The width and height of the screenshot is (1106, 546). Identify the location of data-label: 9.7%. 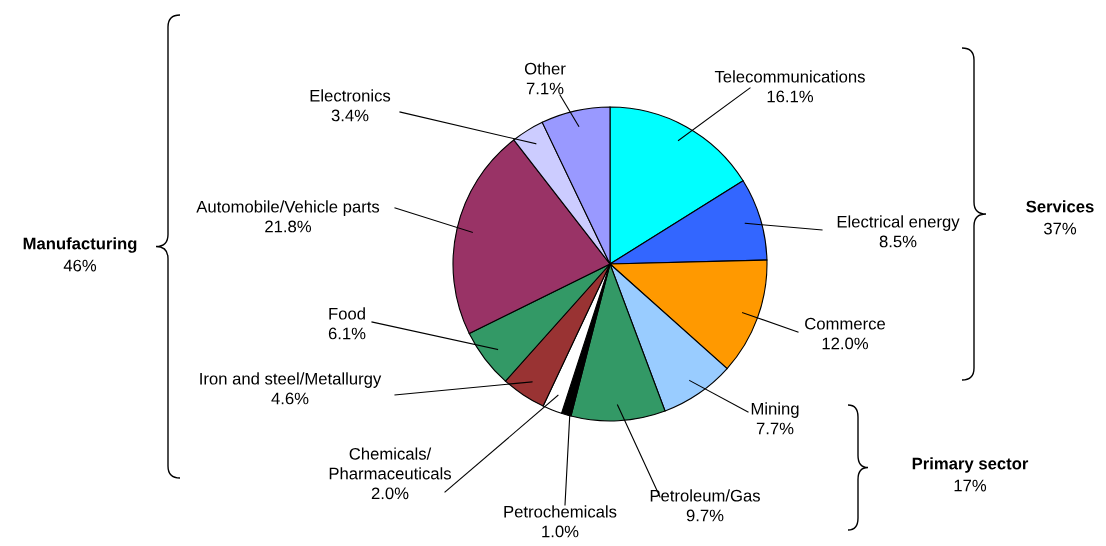
(705, 515).